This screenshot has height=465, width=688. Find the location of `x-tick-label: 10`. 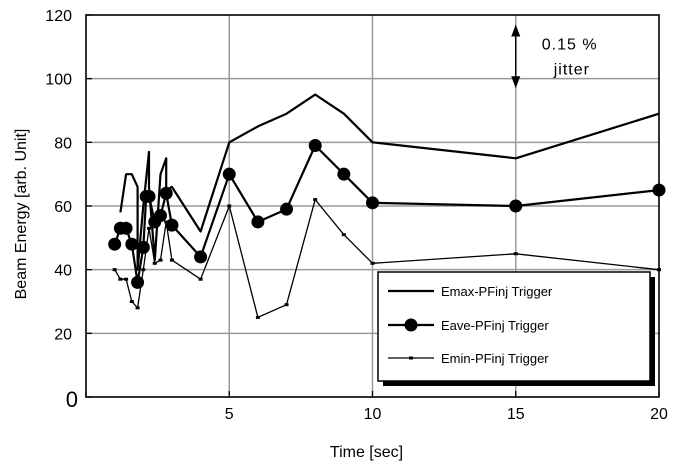

x-tick-label: 10 is located at coordinates (373, 414).